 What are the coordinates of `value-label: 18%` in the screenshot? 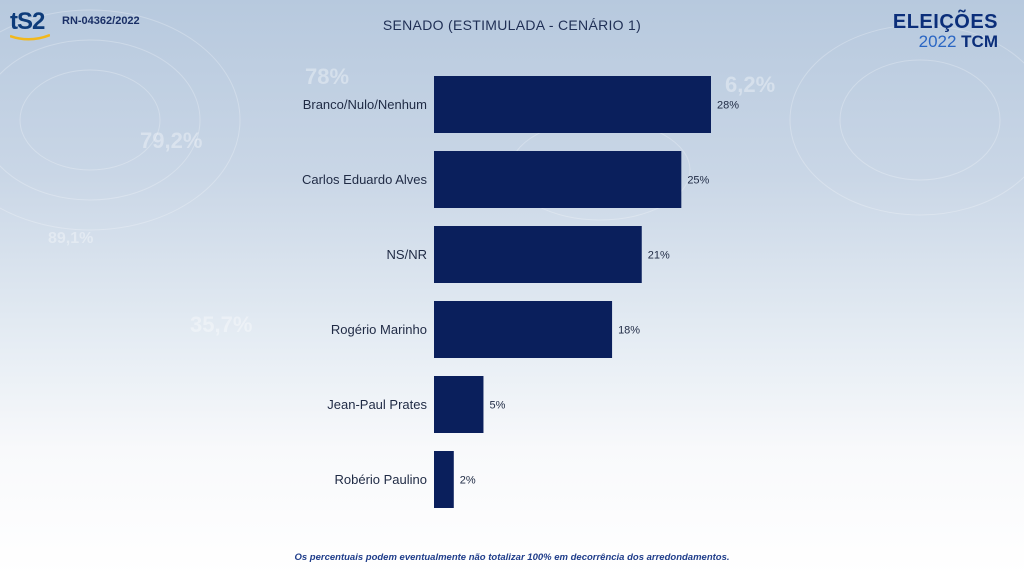 It's located at (629, 331).